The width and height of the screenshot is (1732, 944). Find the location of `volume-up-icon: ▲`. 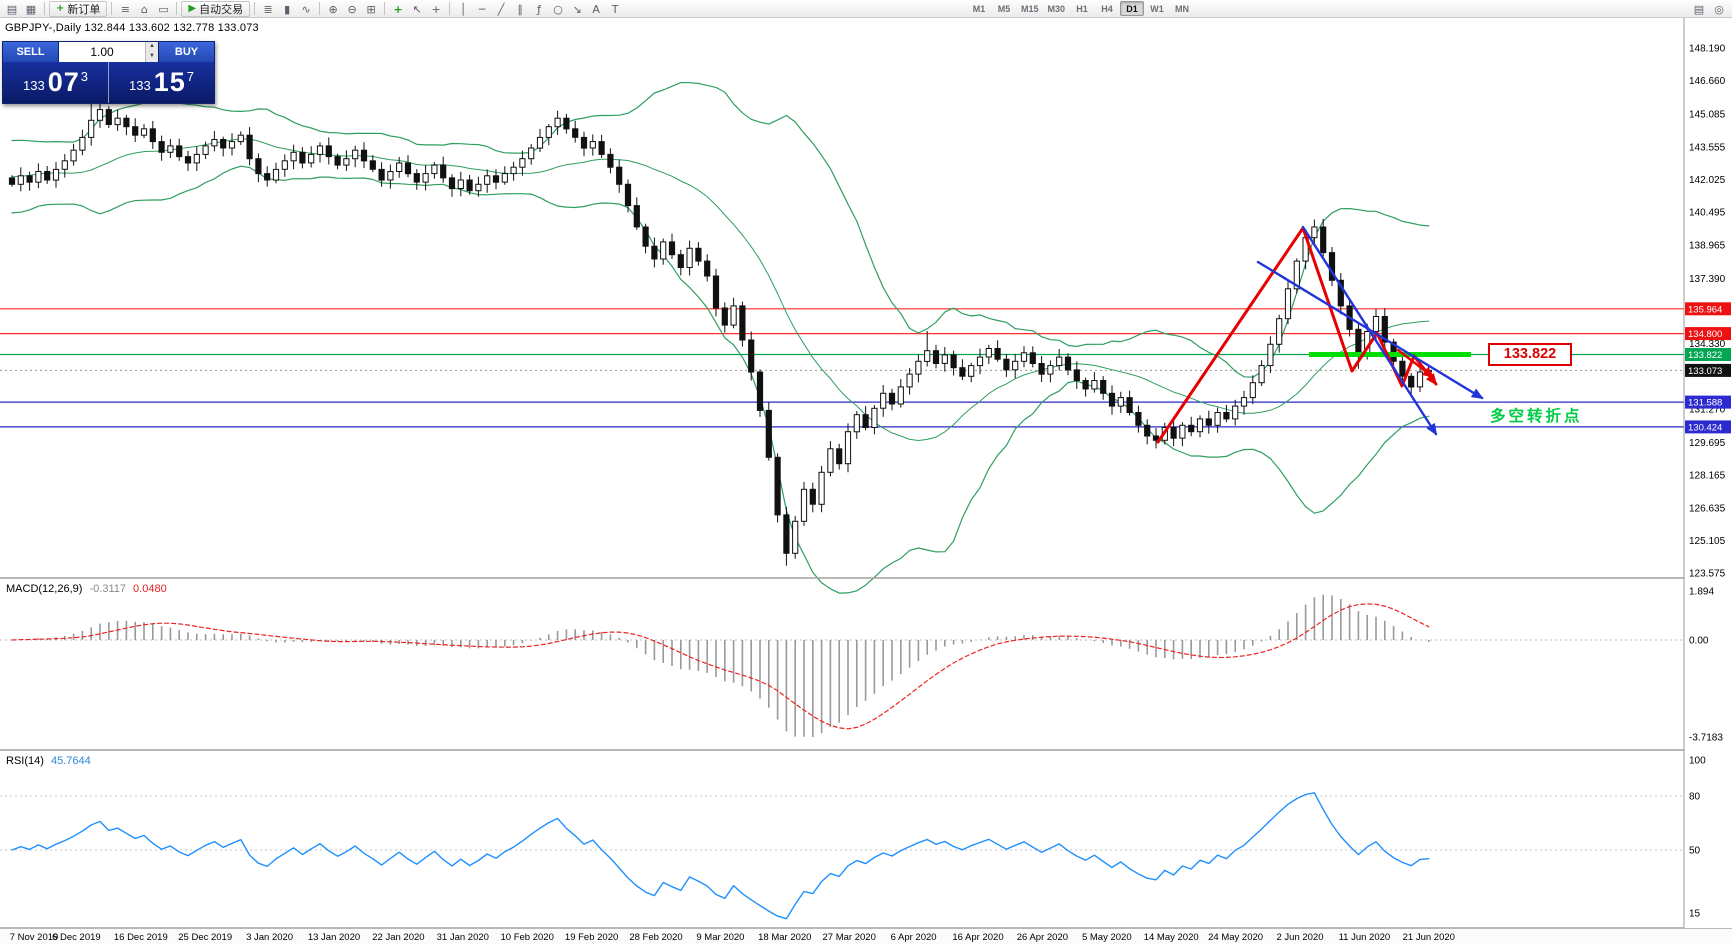

volume-up-icon: ▲ is located at coordinates (152, 46).